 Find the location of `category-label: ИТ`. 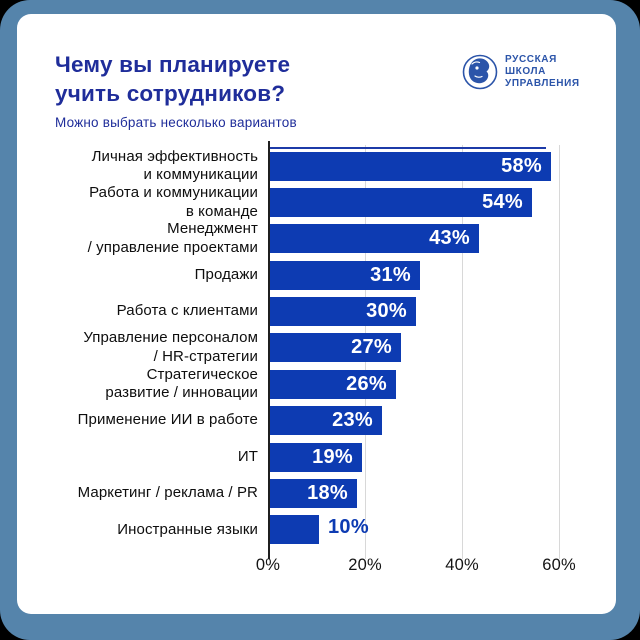

category-label: ИТ is located at coordinates (247, 456).